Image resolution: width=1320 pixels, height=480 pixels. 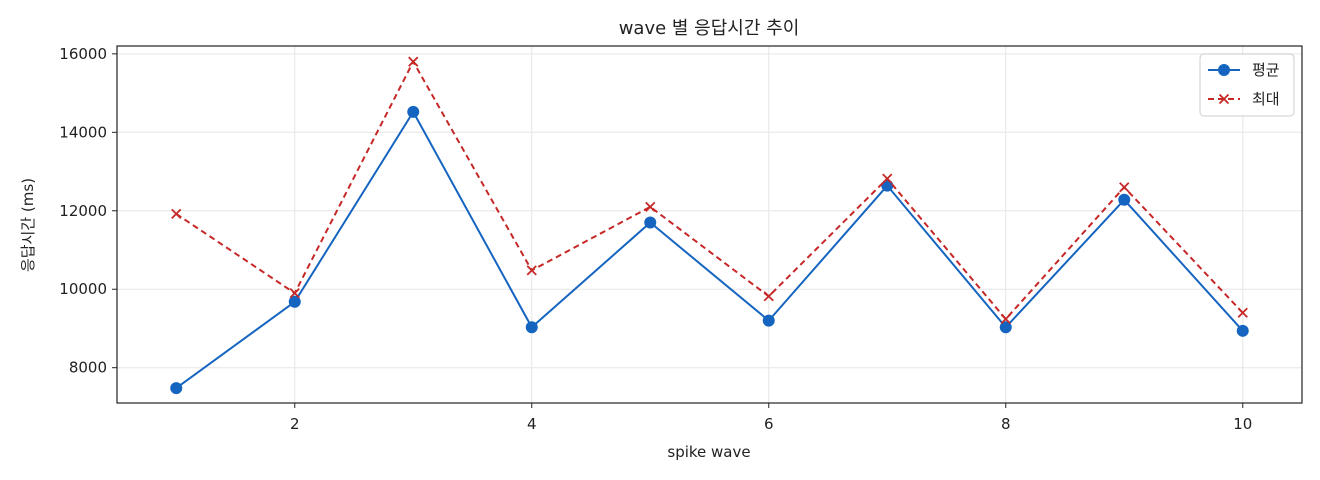 I want to click on x-tick-label: 4, so click(x=532, y=424).